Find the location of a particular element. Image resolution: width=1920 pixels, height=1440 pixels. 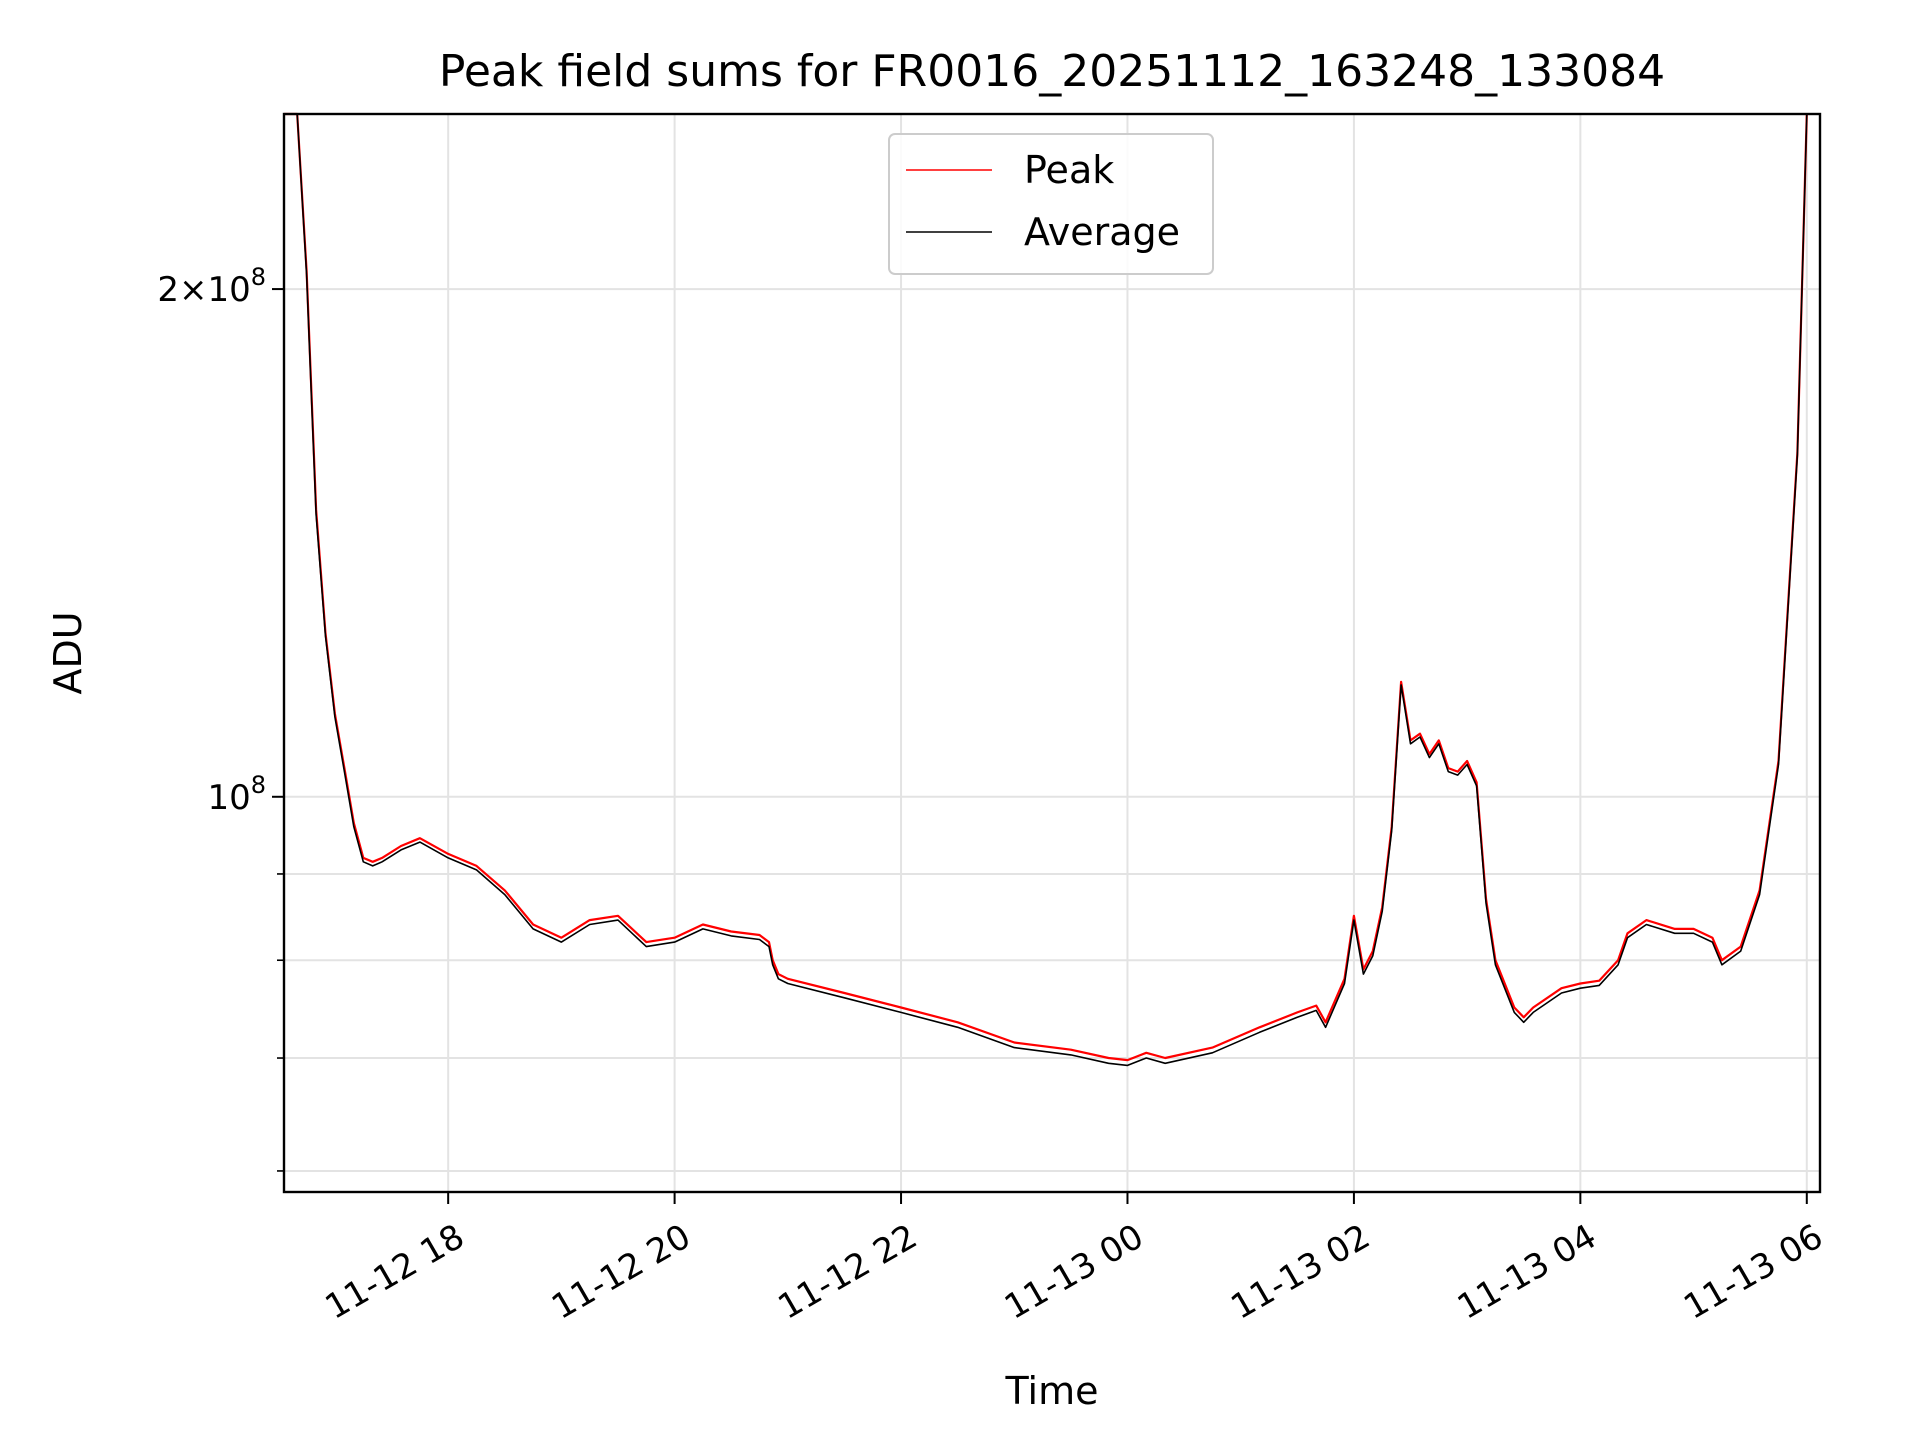

x-tick-label: 11-12 22 is located at coordinates (848, 1272).